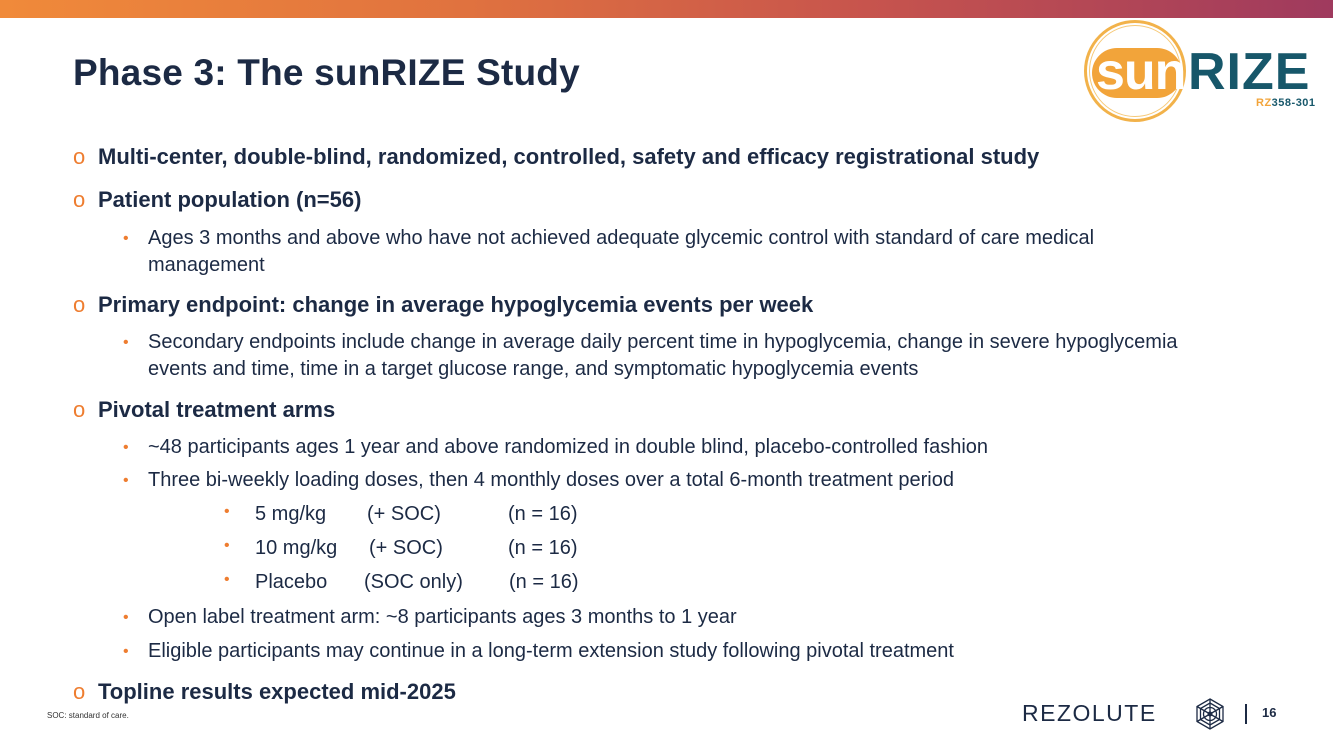  What do you see at coordinates (1264, 103) in the screenshot?
I see `logo-code-prefix: RZ` at bounding box center [1264, 103].